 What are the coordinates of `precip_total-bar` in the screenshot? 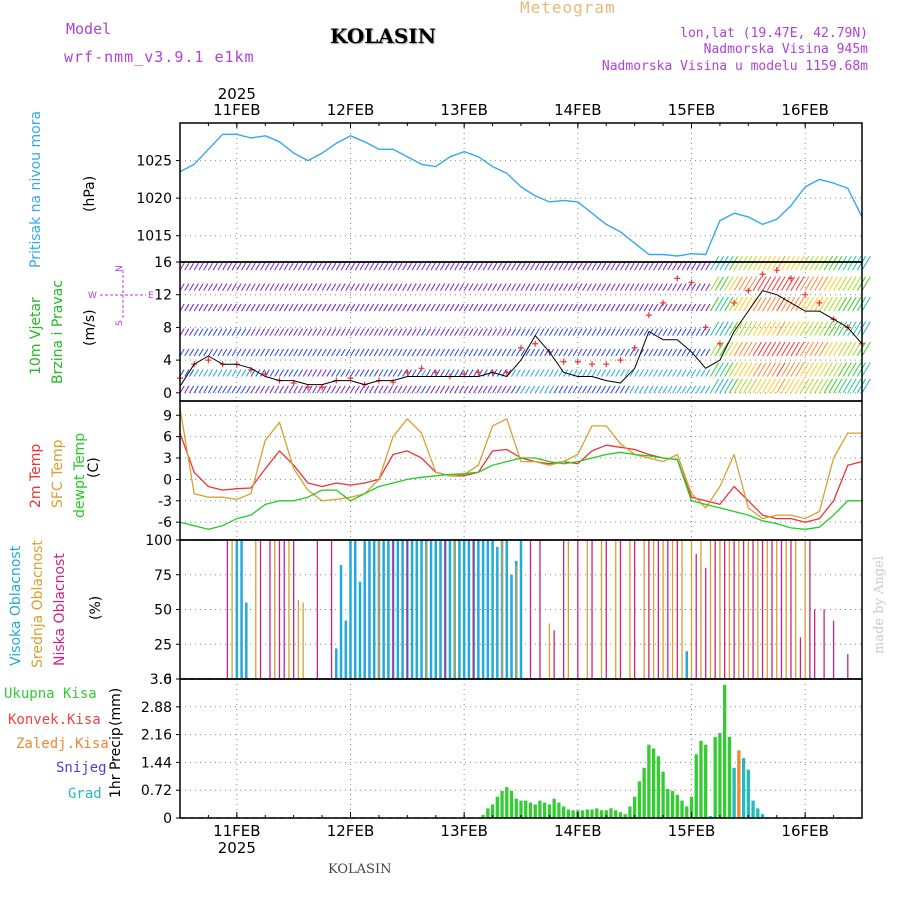 It's located at (535, 811).